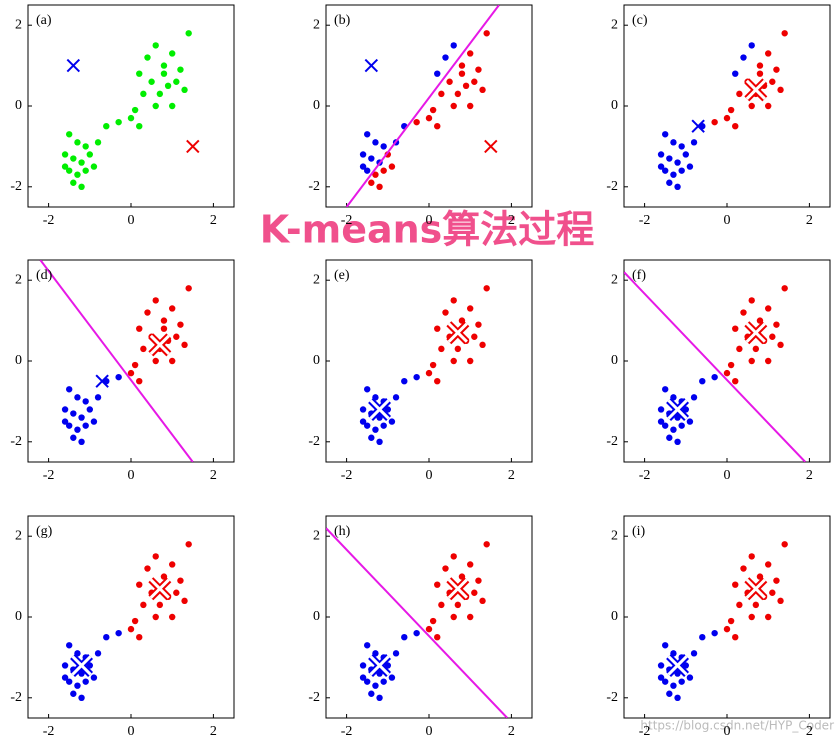  I want to click on y-tick-label: -2, so click(314, 697).